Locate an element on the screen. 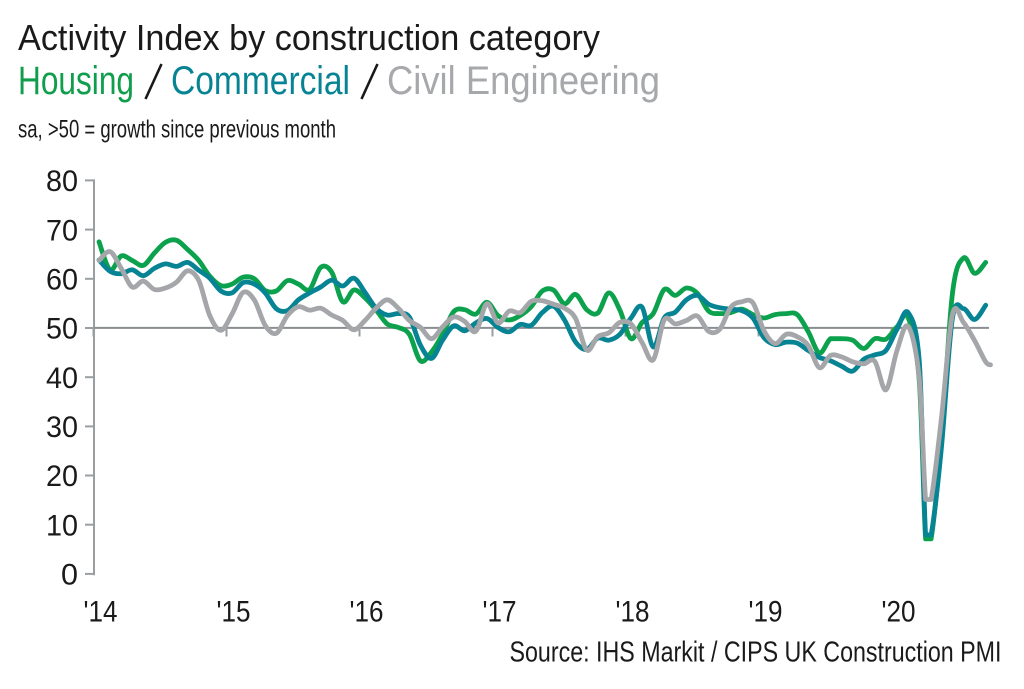  svg-text: '18 is located at coordinates (633, 612).